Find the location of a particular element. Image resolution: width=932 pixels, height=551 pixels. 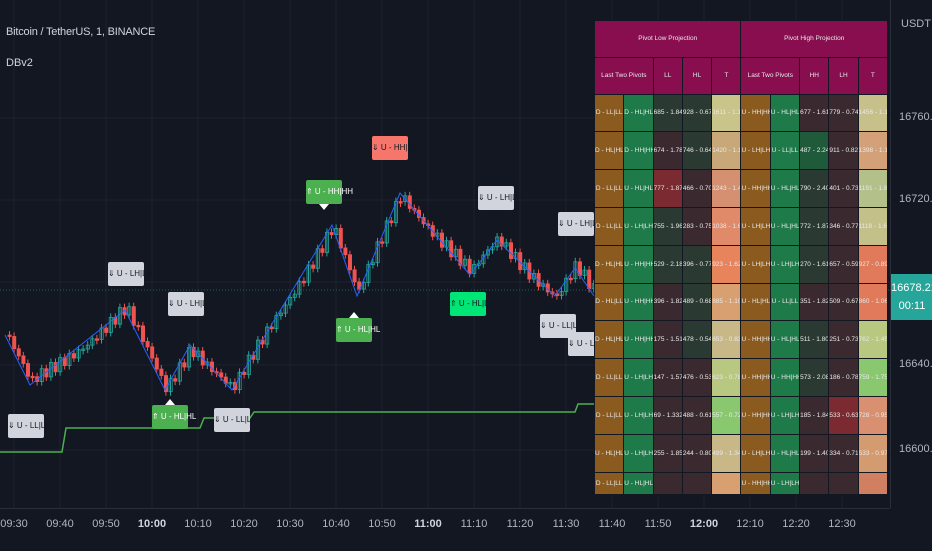

table-cell: D - HL|HL is located at coordinates (609, 340).